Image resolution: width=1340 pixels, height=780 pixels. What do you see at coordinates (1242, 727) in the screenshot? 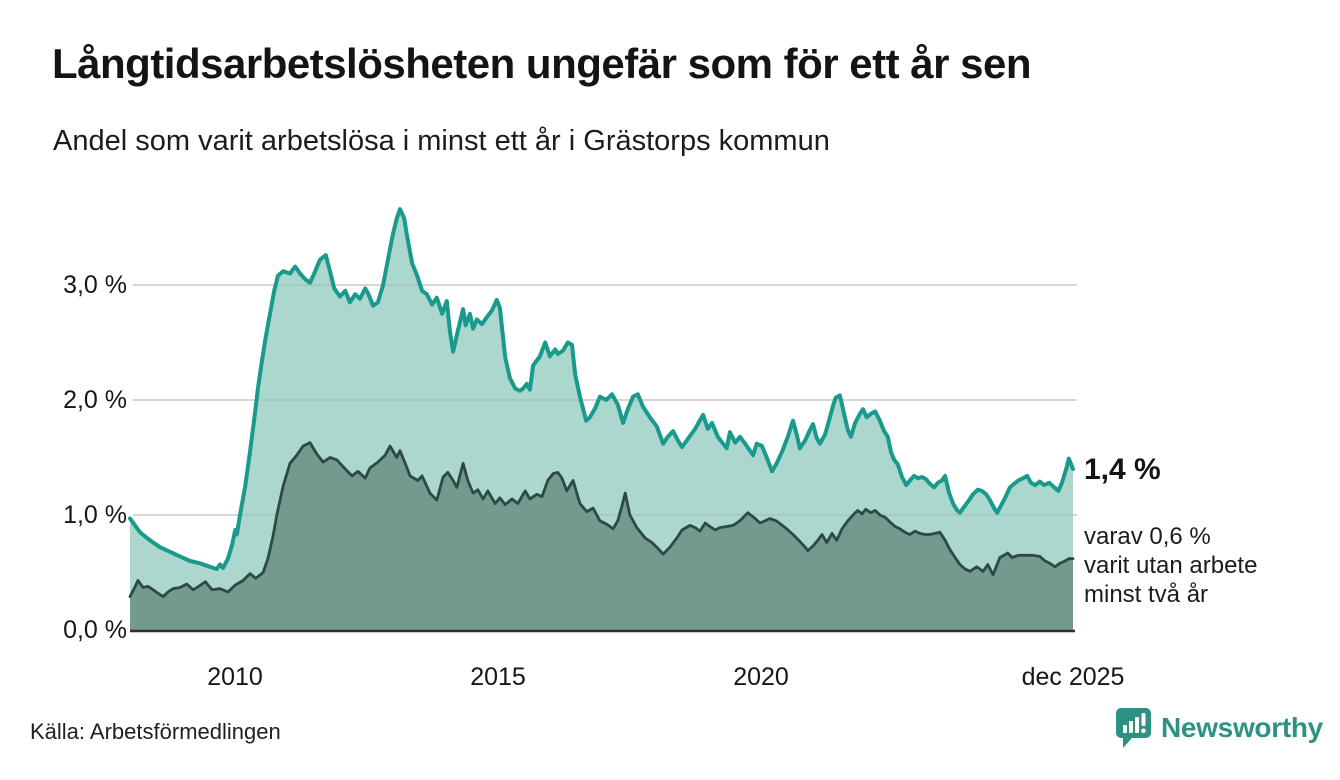
I see `newsworthy-wordmark: Newsworthy` at bounding box center [1242, 727].